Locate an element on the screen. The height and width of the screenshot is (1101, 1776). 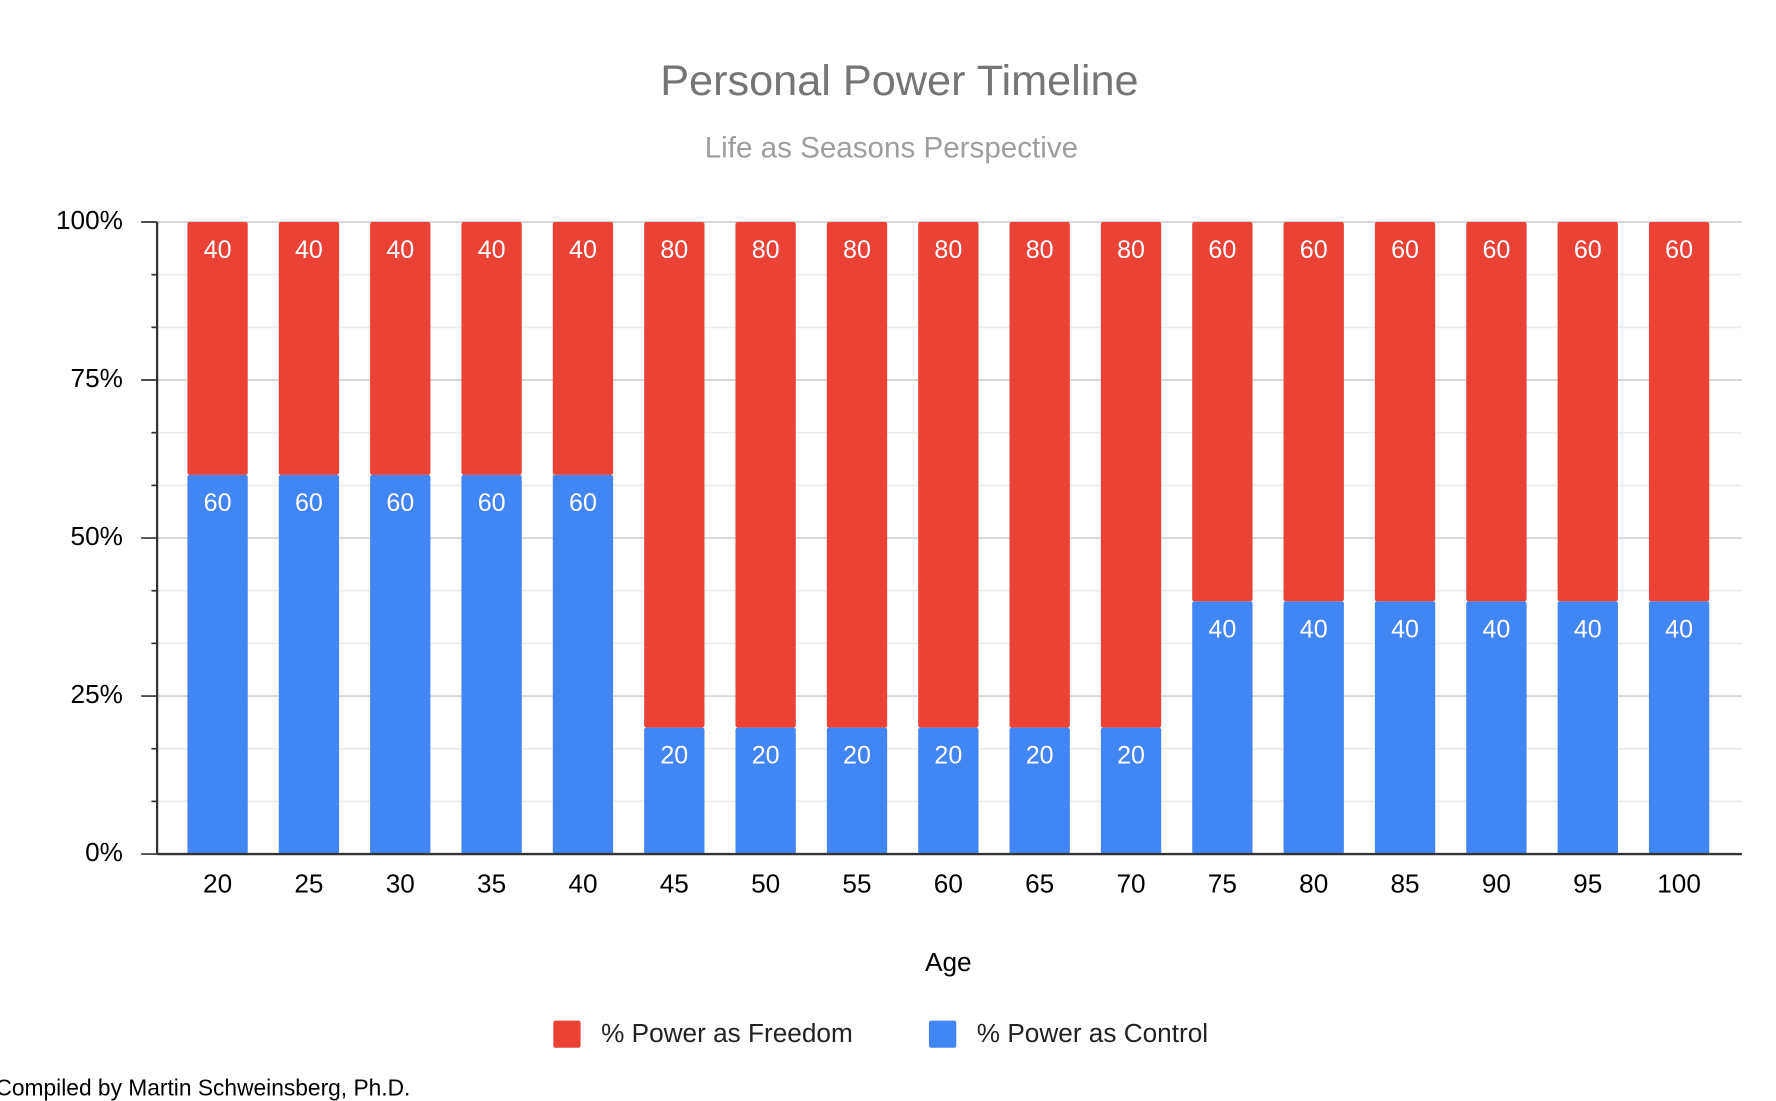
x-tick-label: 45 is located at coordinates (674, 884).